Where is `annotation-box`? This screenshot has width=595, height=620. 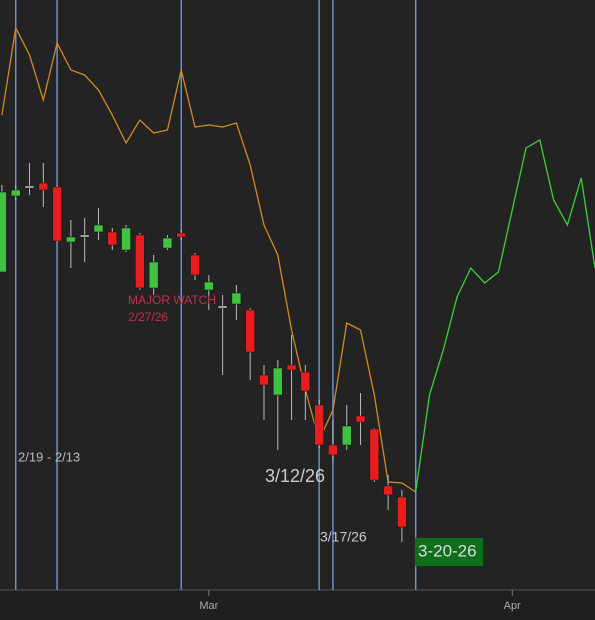
annotation-box is located at coordinates (449, 552).